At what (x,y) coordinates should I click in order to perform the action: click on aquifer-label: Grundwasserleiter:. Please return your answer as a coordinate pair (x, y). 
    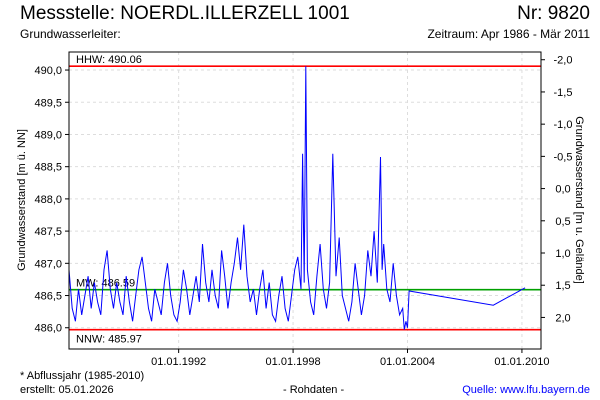
    Looking at the image, I should click on (70, 34).